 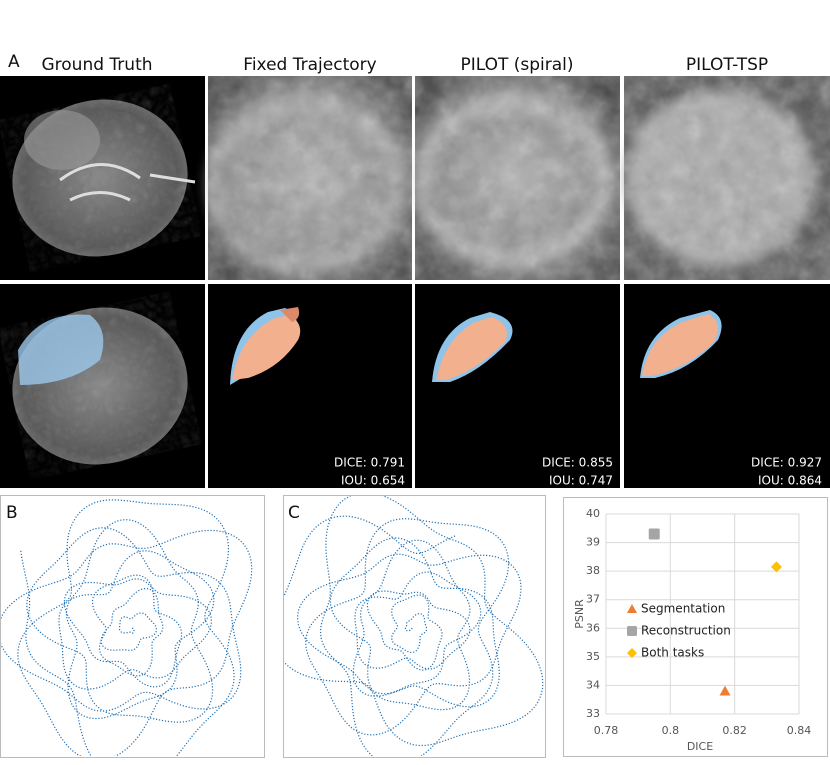 I want to click on y-tick-label: 35, so click(x=593, y=656).